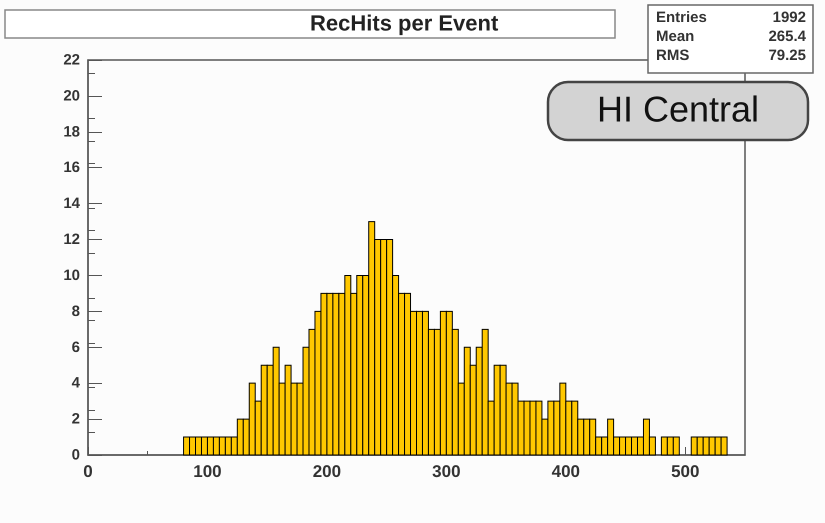 Image resolution: width=825 pixels, height=523 pixels. I want to click on y-tick-label: 18, so click(71, 131).